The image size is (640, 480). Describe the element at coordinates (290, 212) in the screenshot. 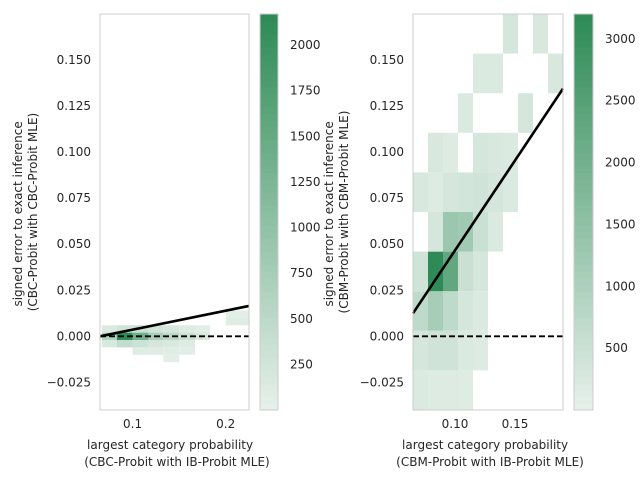

I see `left-colorbar: 250 500 750 1000 1250 1500 1750 2000` at that location.